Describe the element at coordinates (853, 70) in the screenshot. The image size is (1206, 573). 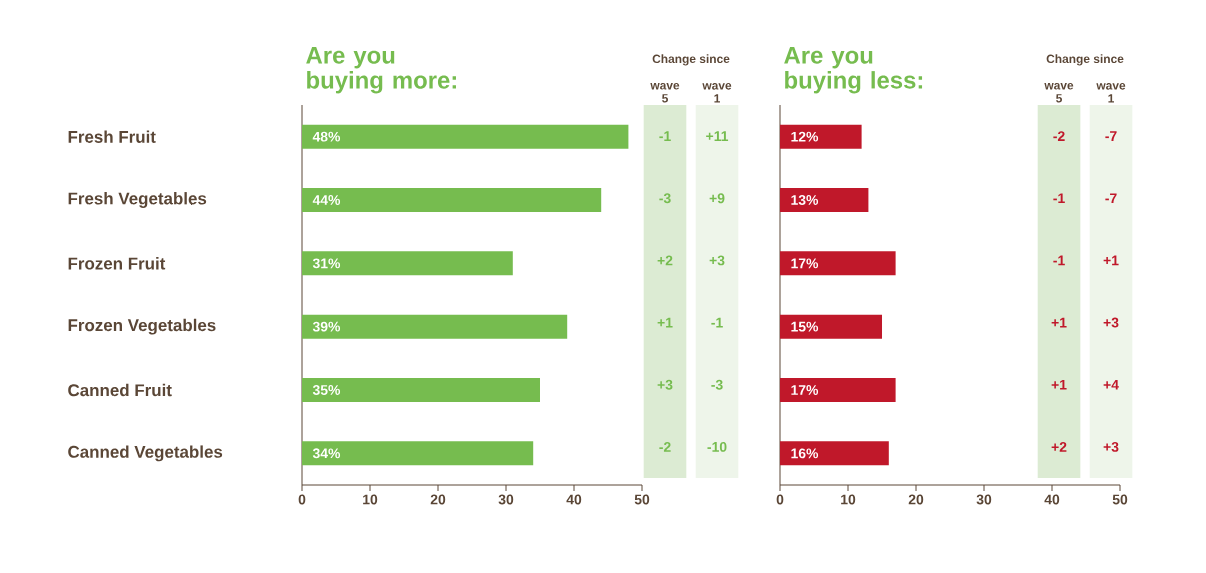
I see `chart-title: Are you buying less:` at that location.